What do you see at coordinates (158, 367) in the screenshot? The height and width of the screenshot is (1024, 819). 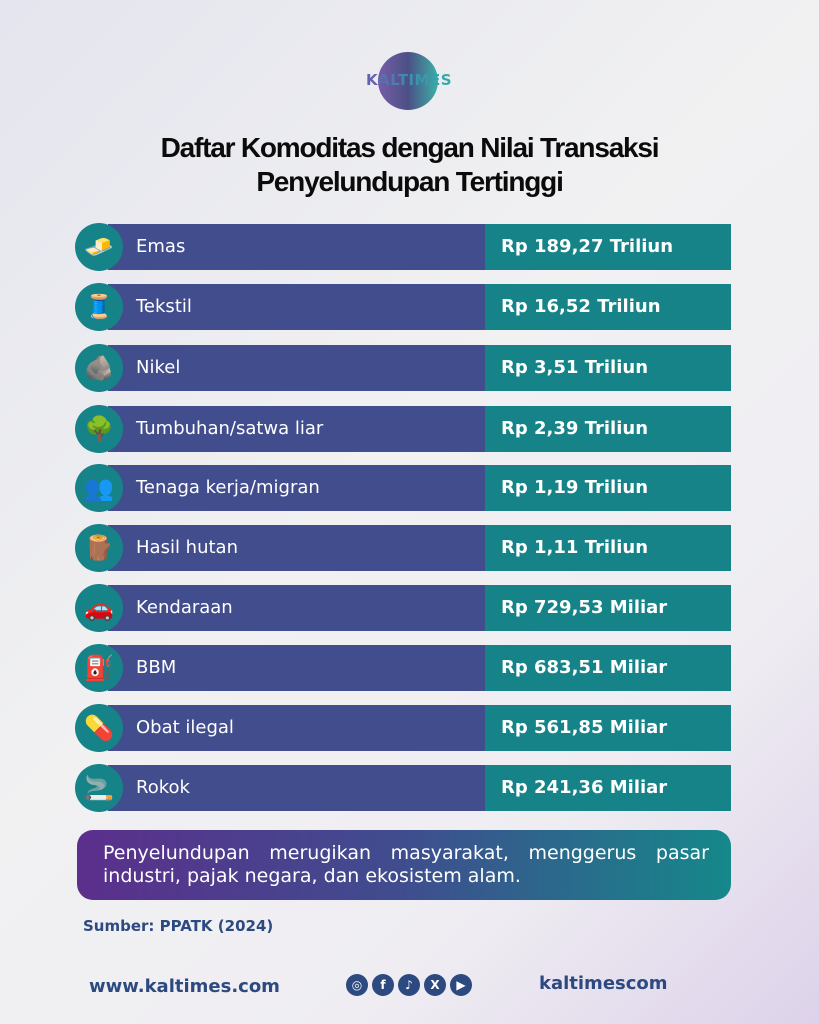 I see `commodity-name: Nikel` at bounding box center [158, 367].